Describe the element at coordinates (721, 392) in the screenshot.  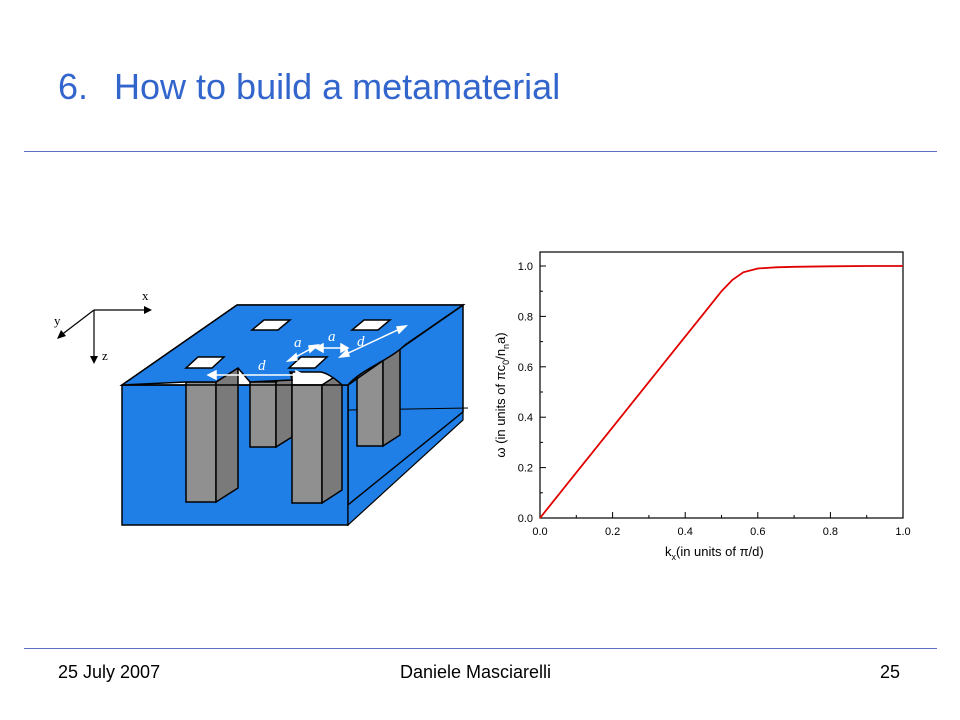
I see `series-line` at that location.